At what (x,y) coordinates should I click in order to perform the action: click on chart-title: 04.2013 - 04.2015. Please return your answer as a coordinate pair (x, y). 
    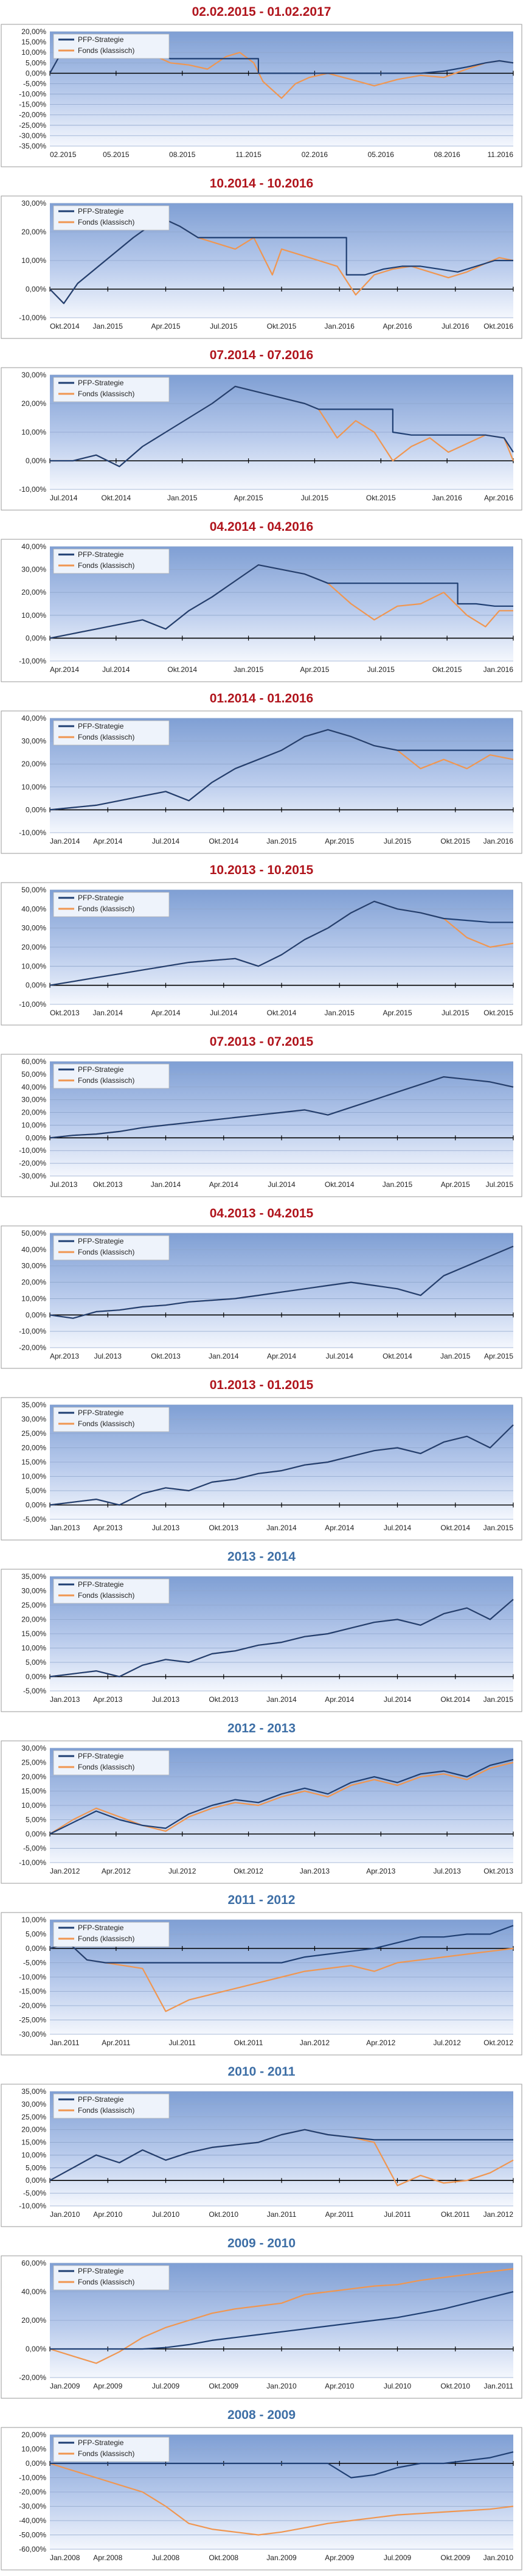
    Looking at the image, I should click on (261, 1213).